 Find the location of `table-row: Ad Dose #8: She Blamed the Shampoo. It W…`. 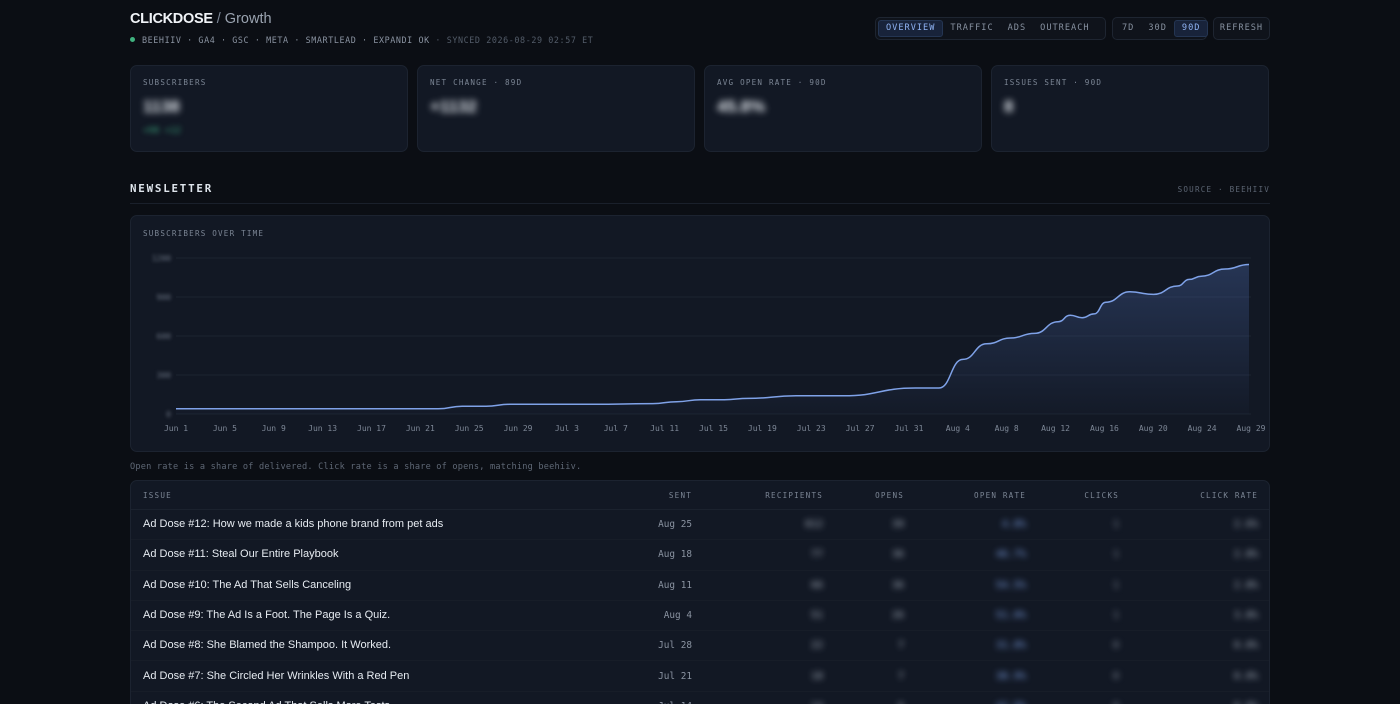

table-row: Ad Dose #8: She Blamed the Shampoo. It W… is located at coordinates (700, 646).